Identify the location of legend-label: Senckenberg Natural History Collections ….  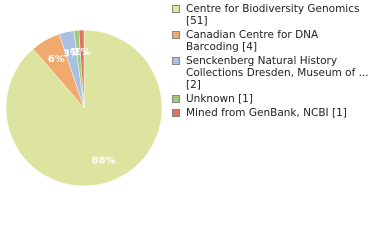
(277, 73).